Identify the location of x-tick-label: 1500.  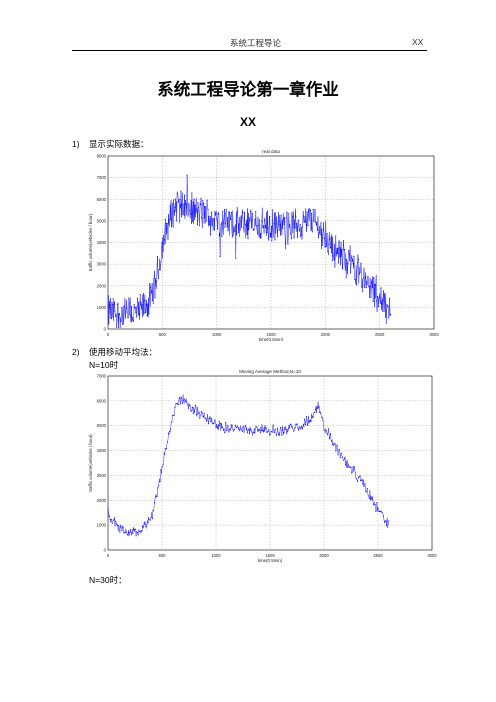
(271, 334).